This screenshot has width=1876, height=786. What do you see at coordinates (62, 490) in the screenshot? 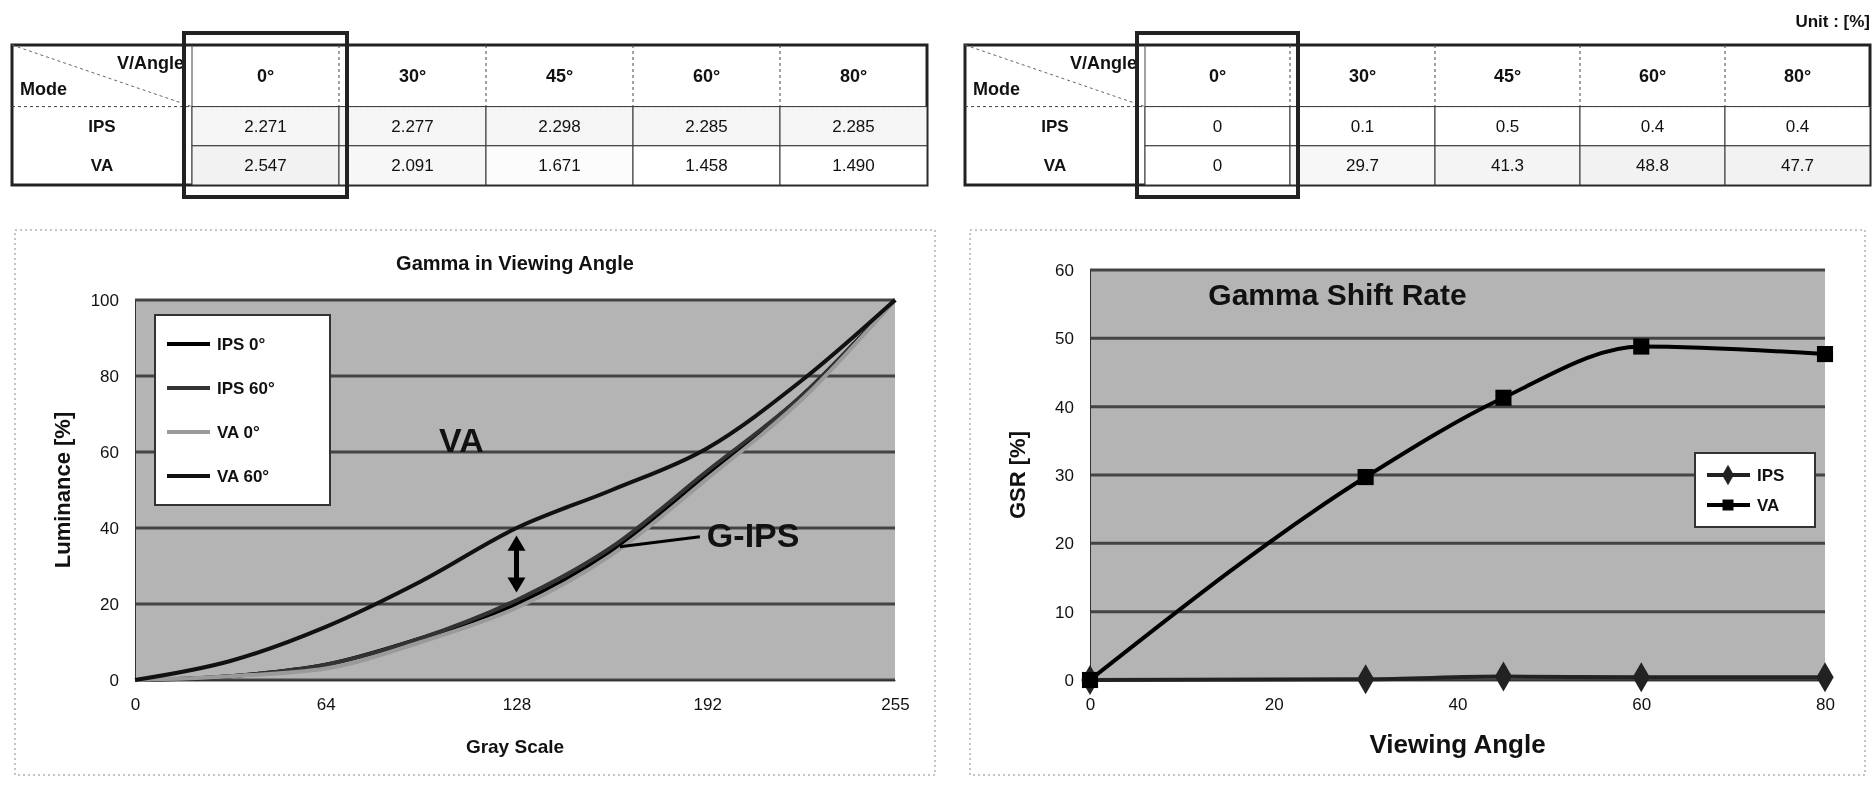
I see `y-axis-title: Luminance [%]` at bounding box center [62, 490].